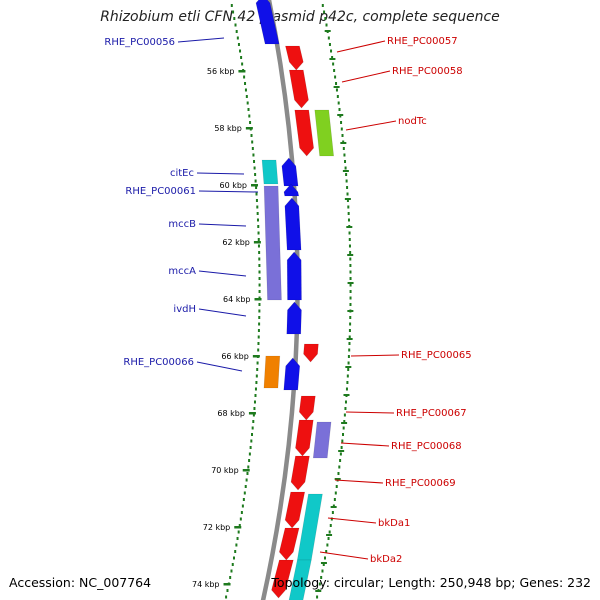  Describe the element at coordinates (431, 413) in the screenshot. I see `gene-label-rhe_pc00067: RHE_PC00067` at that location.